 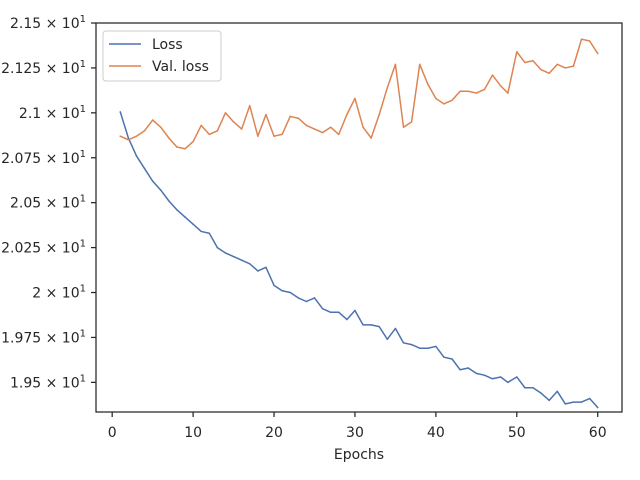 I want to click on y-tick-label: 2.05 × 10¹, so click(x=48, y=203).